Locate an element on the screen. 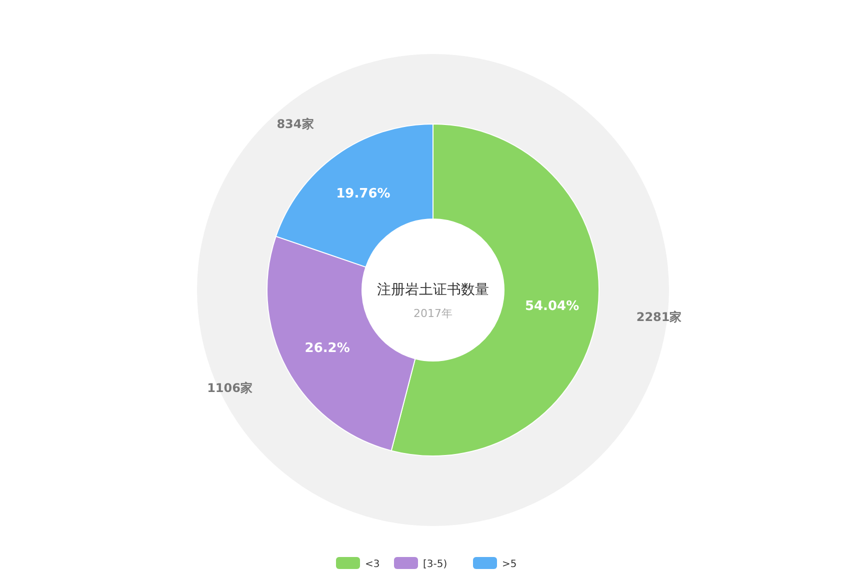  data-label: 834家 is located at coordinates (295, 124).